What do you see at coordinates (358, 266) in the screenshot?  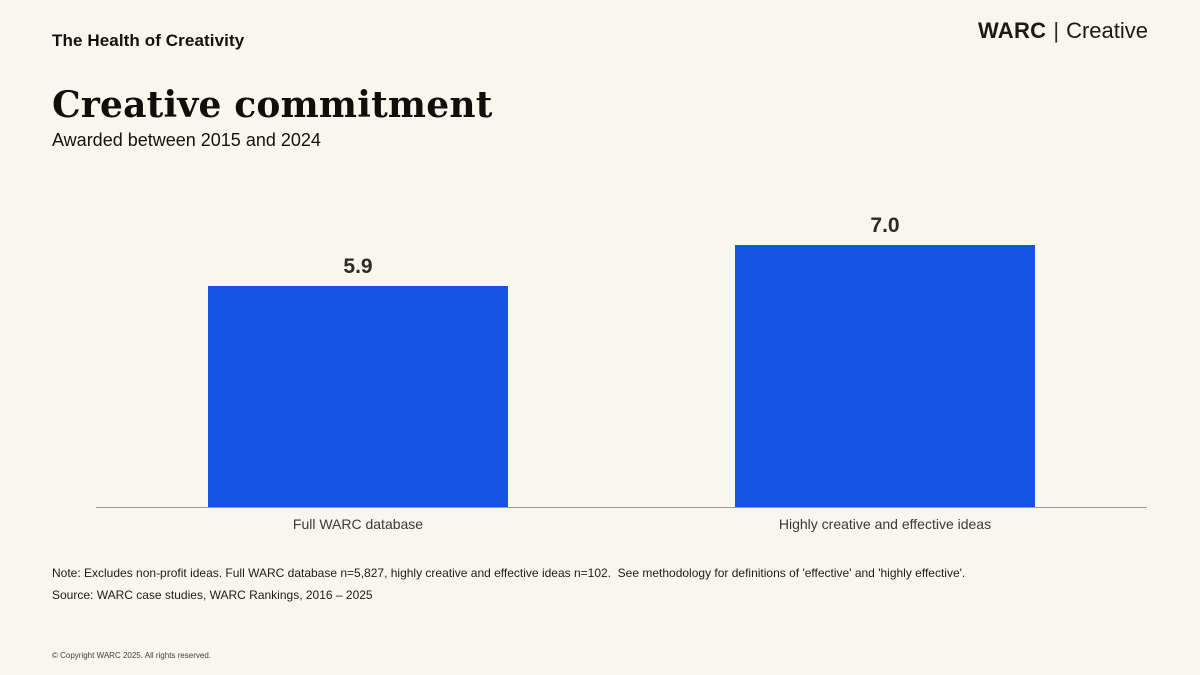 I see `bar-value-label: 5.9` at bounding box center [358, 266].